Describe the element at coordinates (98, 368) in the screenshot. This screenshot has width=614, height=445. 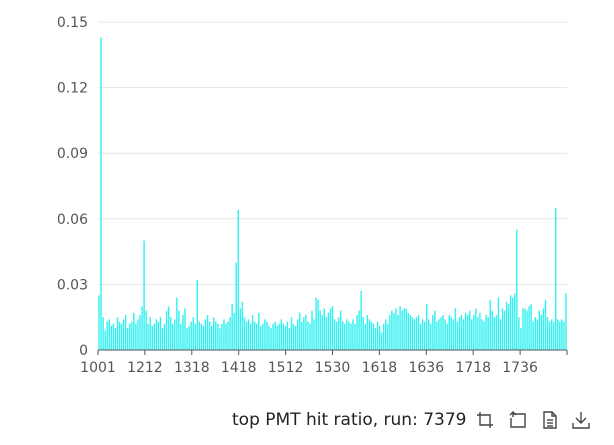
I see `x-tick-label: 1001` at that location.